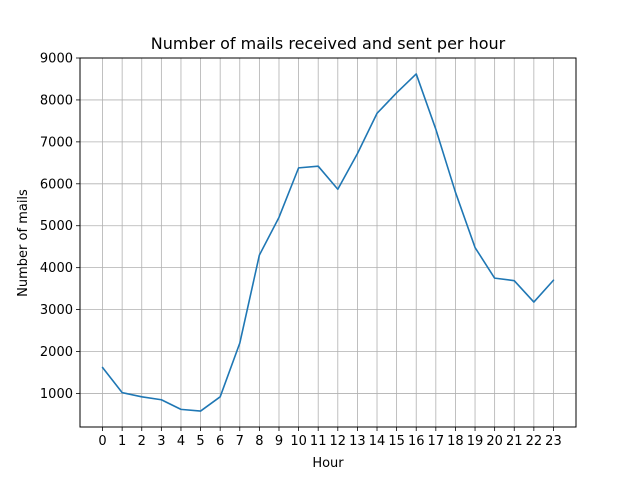 This screenshot has height=480, width=640. I want to click on y-axis-label: Number of mails, so click(23, 243).